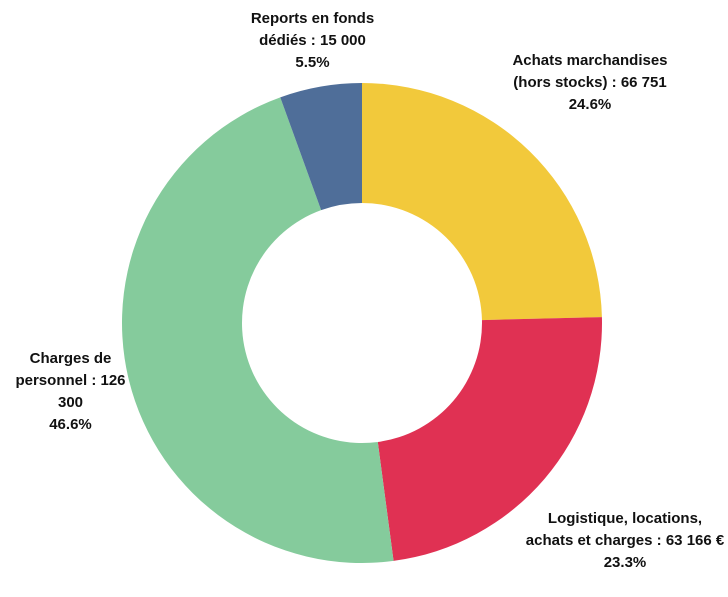 The height and width of the screenshot is (597, 728). I want to click on value-label: 63 166 €, so click(695, 540).